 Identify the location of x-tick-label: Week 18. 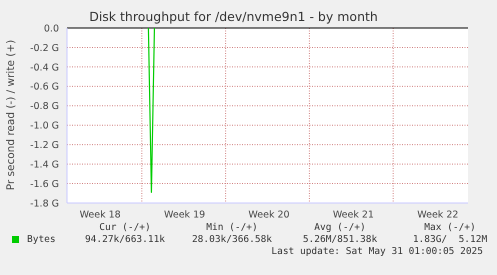
(100, 215).